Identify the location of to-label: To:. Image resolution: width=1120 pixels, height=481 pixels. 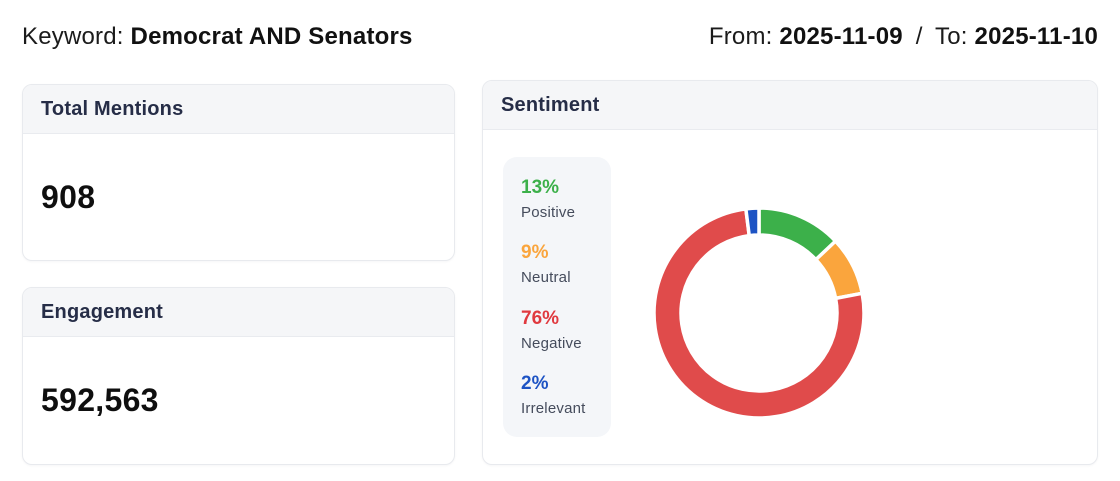
(951, 36).